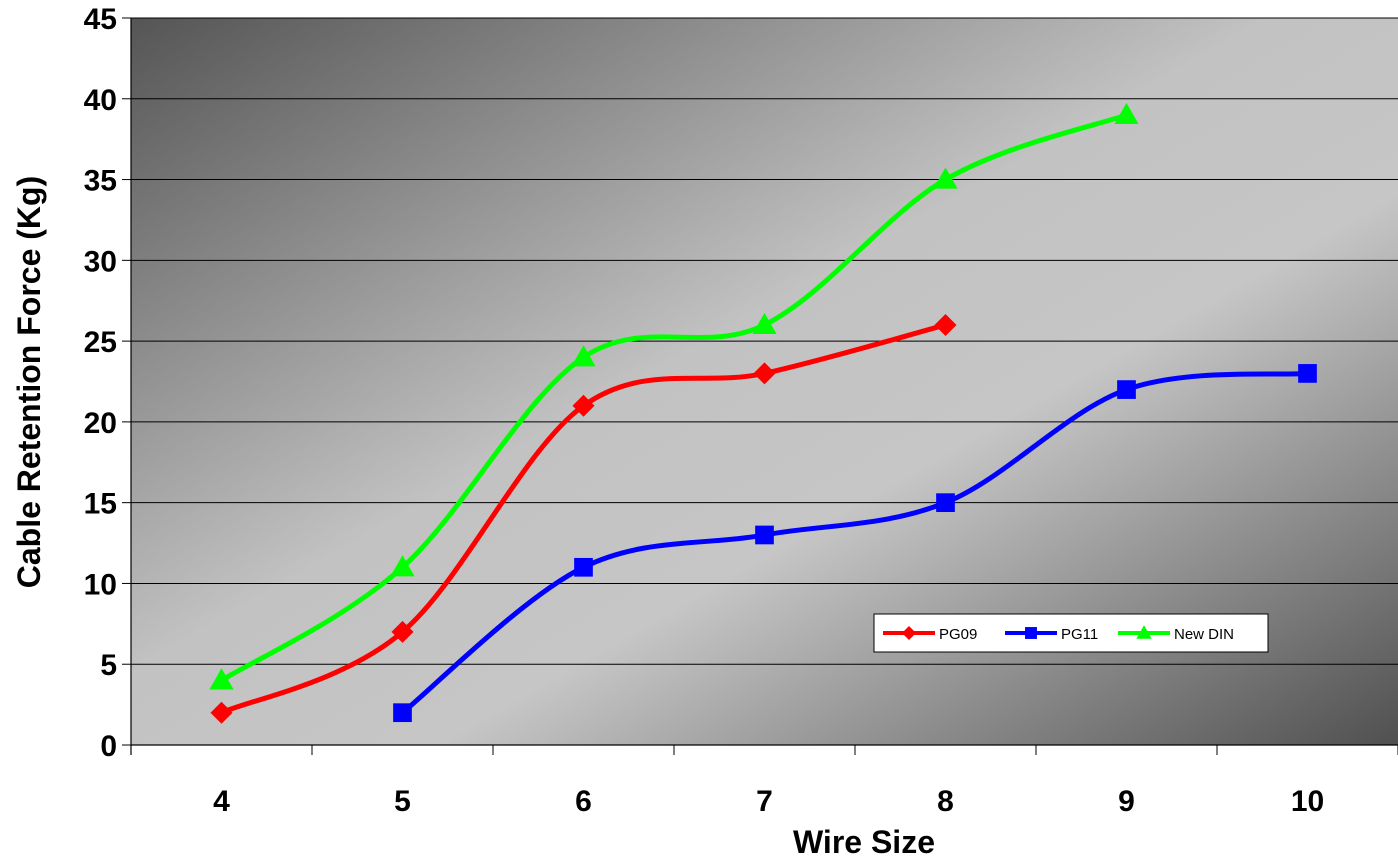 This screenshot has height=863, width=1398. What do you see at coordinates (1126, 801) in the screenshot?
I see `x-tick-label: 9` at bounding box center [1126, 801].